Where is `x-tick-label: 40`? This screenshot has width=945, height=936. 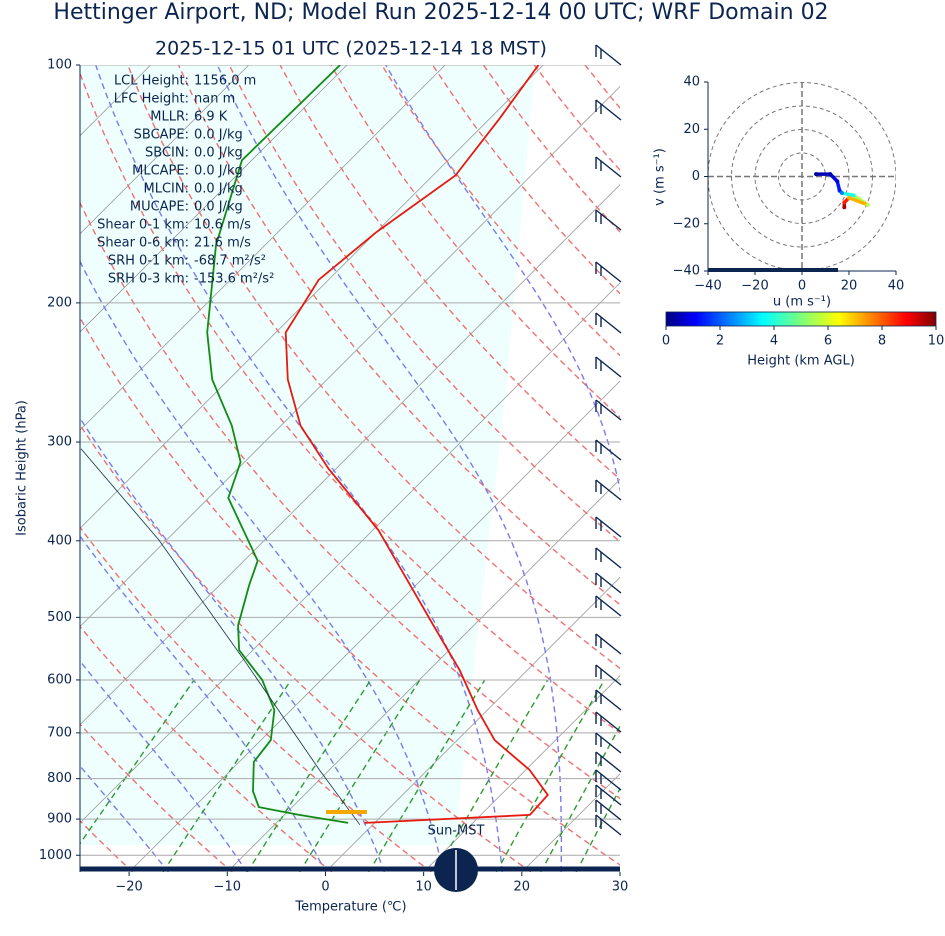
x-tick-label: 40 is located at coordinates (896, 286).